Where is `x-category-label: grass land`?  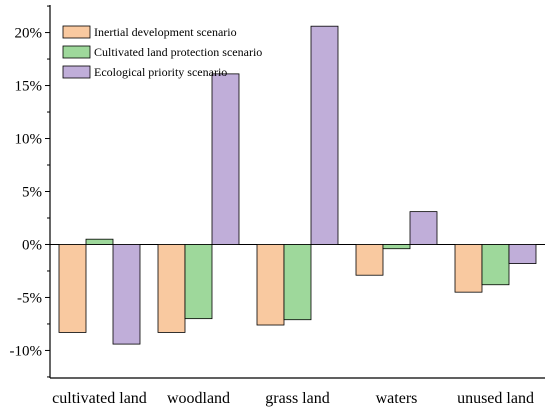
x-category-label: grass land is located at coordinates (297, 398).